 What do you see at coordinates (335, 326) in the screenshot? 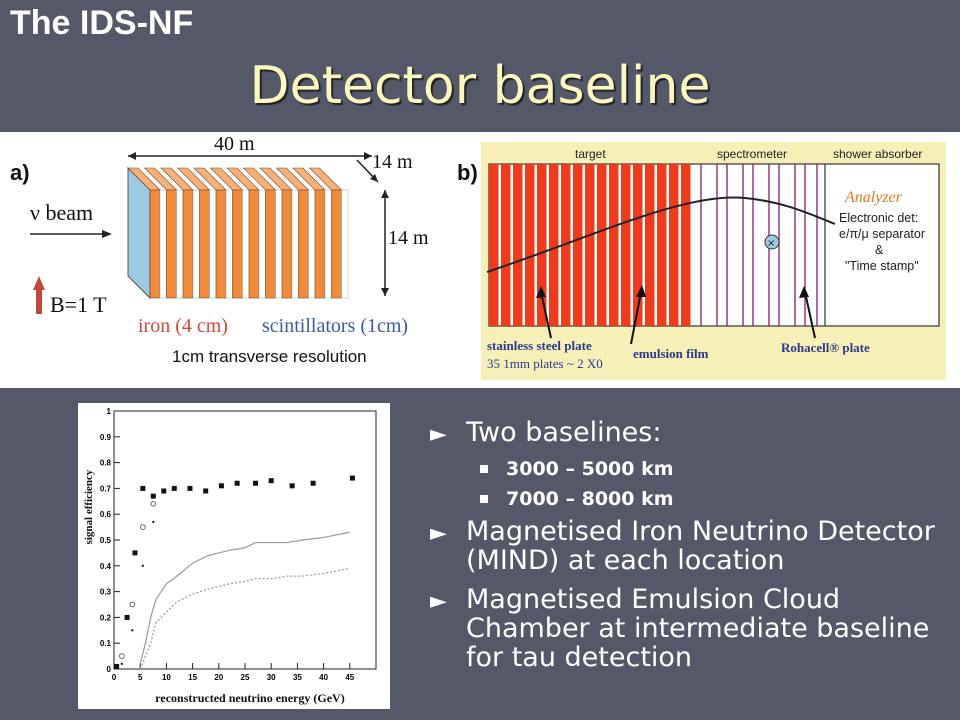
I see `scint-label: scintillators (1cm)` at bounding box center [335, 326].